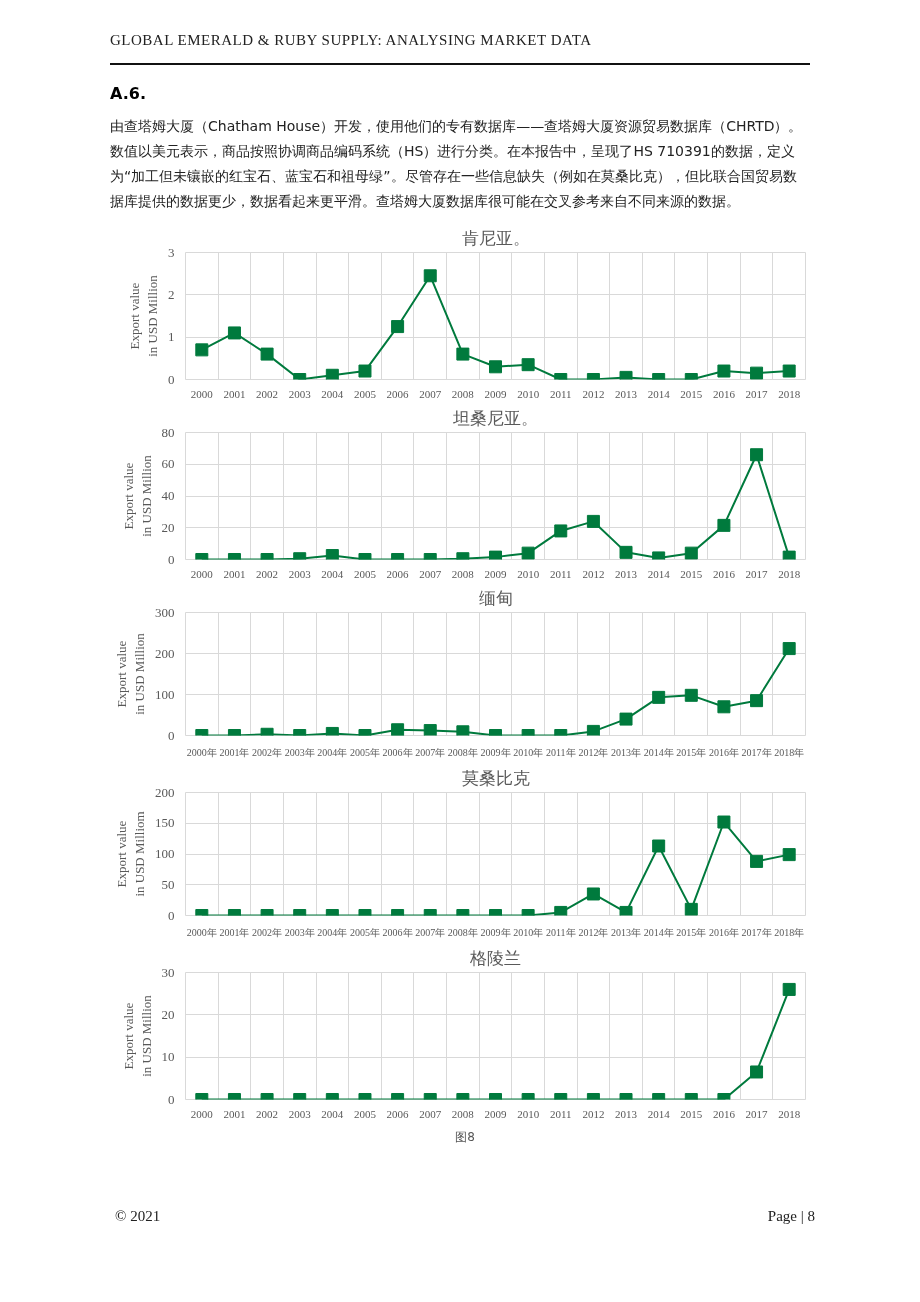  Describe the element at coordinates (430, 752) in the screenshot. I see `x-tick-label: 2007年` at that location.